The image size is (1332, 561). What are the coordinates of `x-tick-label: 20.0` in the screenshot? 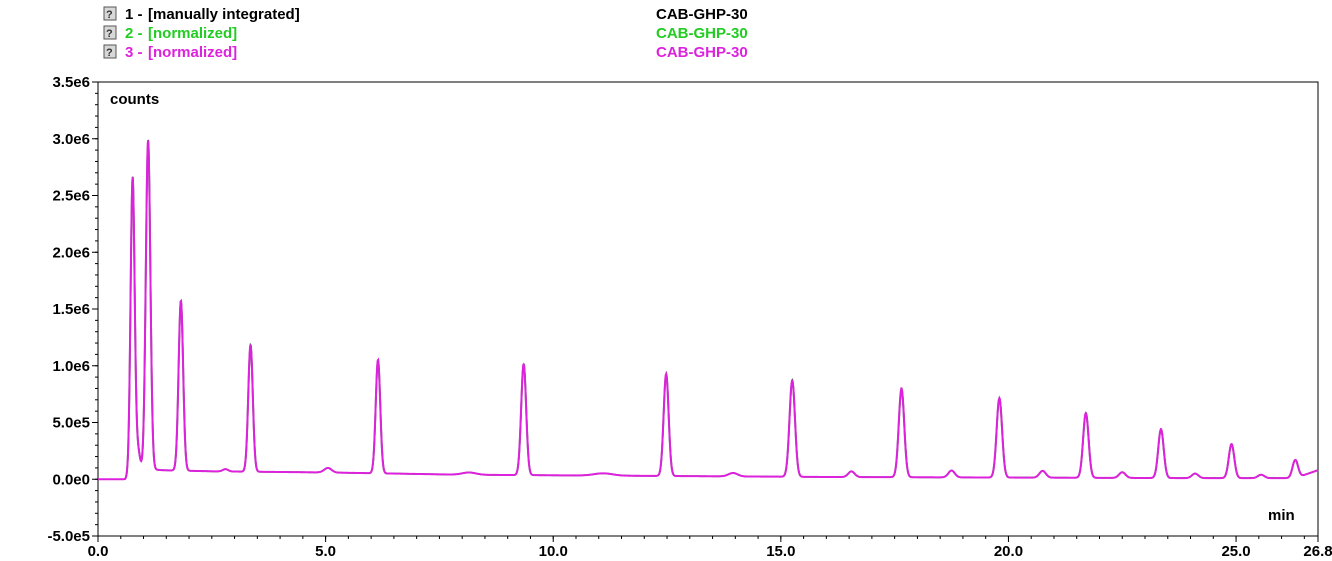 It's located at (1008, 551).